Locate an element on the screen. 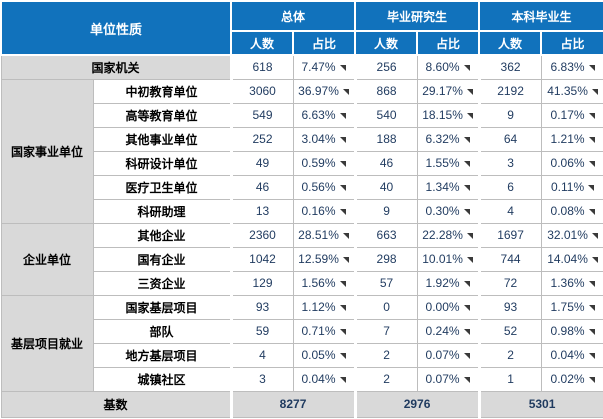 Image resolution: width=603 pixels, height=419 pixels. table-header: 单位性质 总体 毕业研究生 本科毕业生 人数 占比 人数 占比 人数 占比 is located at coordinates (301, 28).